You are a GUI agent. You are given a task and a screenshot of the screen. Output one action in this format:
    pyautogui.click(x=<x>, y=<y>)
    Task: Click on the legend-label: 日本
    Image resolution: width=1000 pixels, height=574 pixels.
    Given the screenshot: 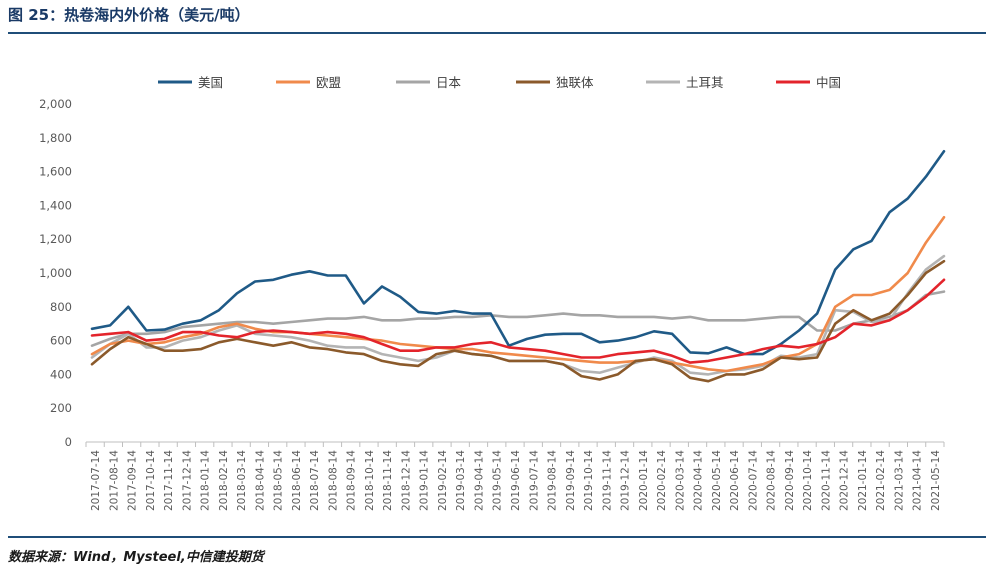 What is the action you would take?
    pyautogui.click(x=449, y=82)
    